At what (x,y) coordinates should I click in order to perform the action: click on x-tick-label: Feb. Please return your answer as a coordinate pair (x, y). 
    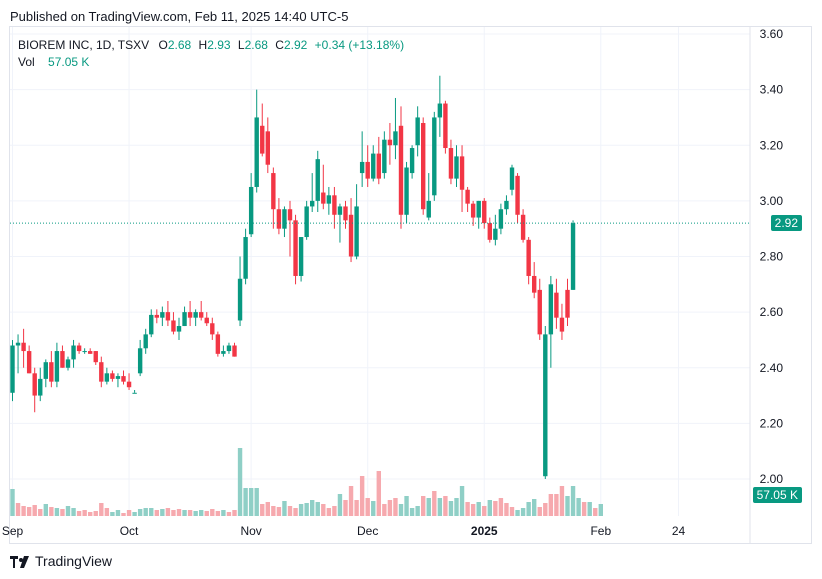
    Looking at the image, I should click on (600, 531).